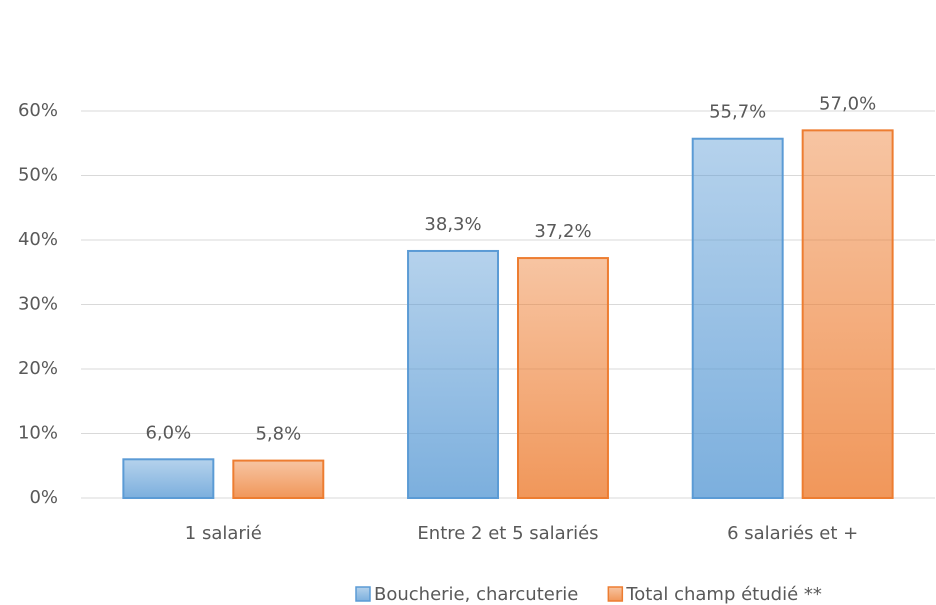 The width and height of the screenshot is (936, 605). I want to click on data-label: 55,7%, so click(737, 112).